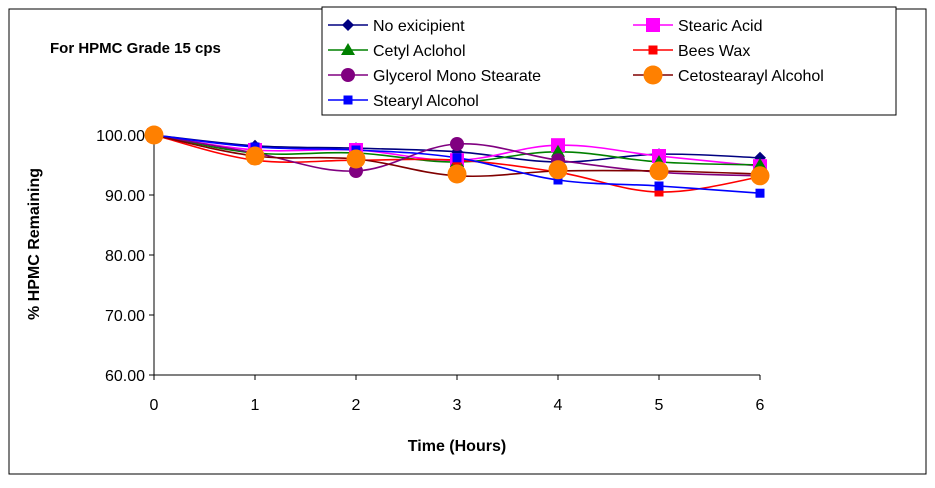 Image resolution: width=935 pixels, height=488 pixels. I want to click on series-markers, so click(457, 161).